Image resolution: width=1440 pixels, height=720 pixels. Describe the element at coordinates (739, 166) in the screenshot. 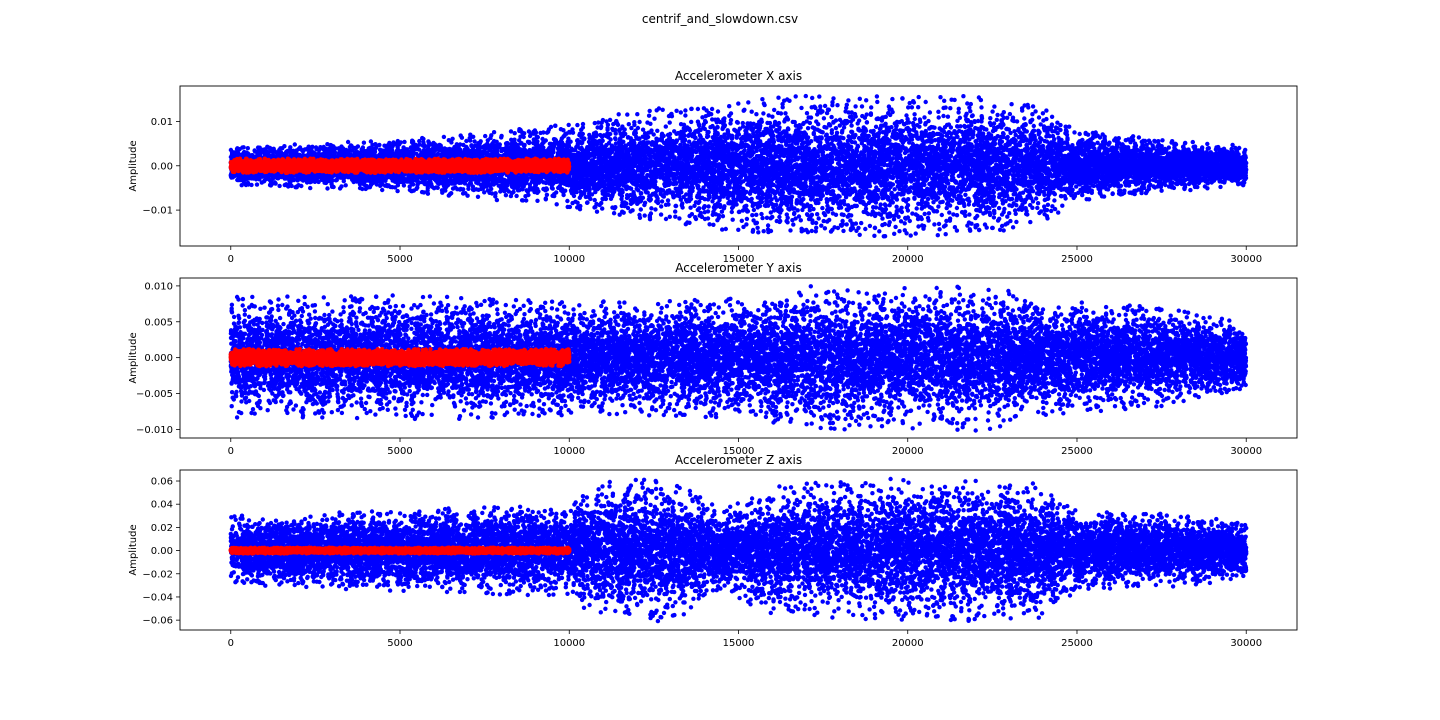

I see `scatter-points` at that location.